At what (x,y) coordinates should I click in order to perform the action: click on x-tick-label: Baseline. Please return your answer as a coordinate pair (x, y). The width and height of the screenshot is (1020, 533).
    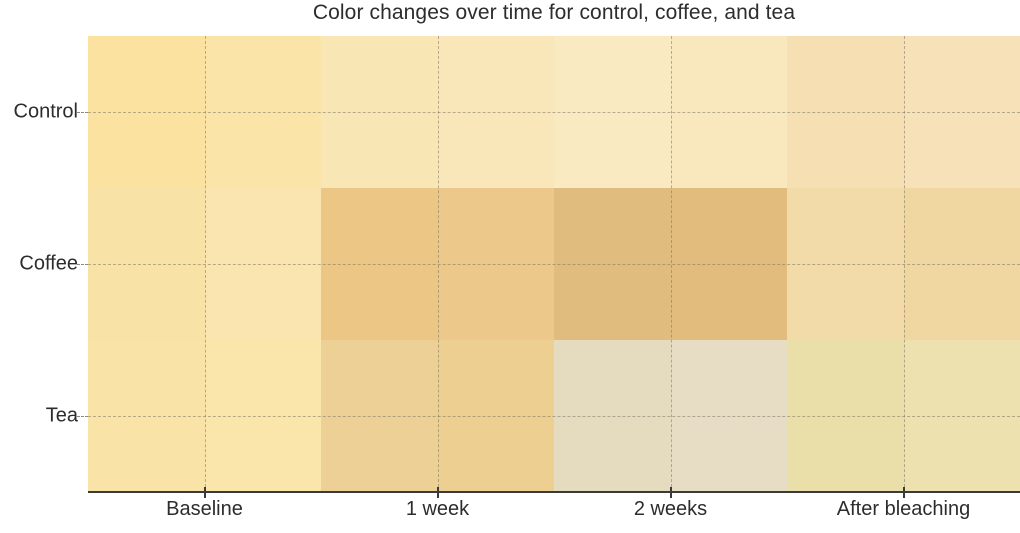
    Looking at the image, I should click on (204, 509).